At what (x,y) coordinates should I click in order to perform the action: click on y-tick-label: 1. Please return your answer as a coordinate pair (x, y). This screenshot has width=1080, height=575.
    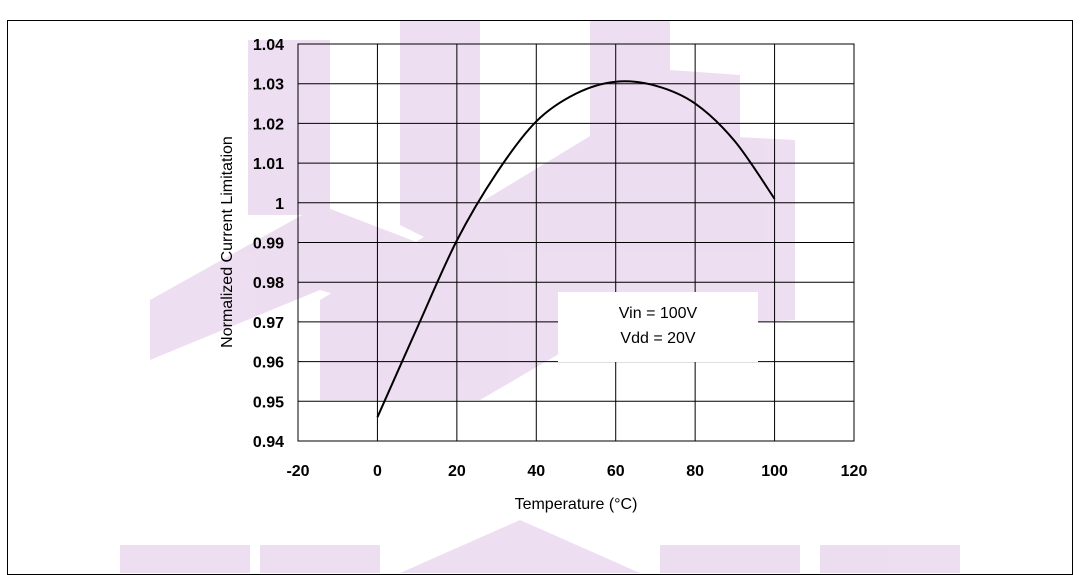
    Looking at the image, I should click on (279, 204).